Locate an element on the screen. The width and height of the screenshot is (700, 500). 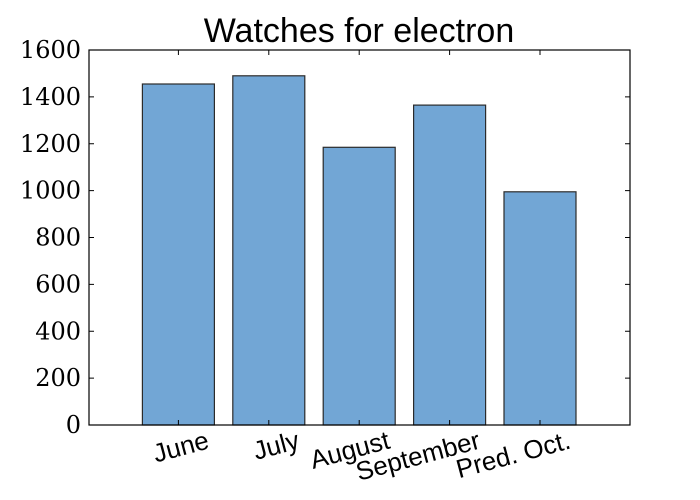
y-tick-label: 1400 is located at coordinates (50, 97).